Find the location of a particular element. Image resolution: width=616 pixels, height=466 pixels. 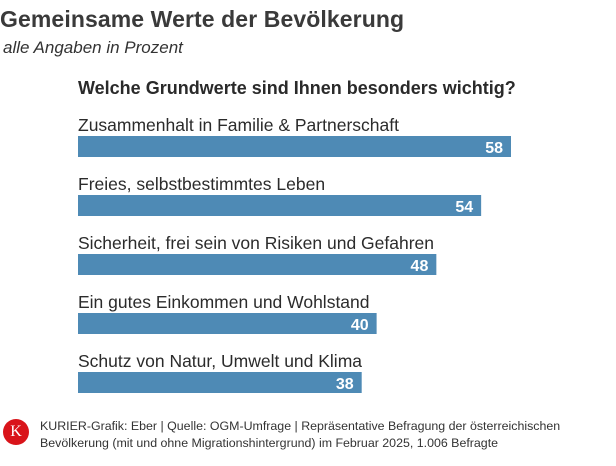

chart-subtitle: alle Angaben in Prozent is located at coordinates (93, 47).